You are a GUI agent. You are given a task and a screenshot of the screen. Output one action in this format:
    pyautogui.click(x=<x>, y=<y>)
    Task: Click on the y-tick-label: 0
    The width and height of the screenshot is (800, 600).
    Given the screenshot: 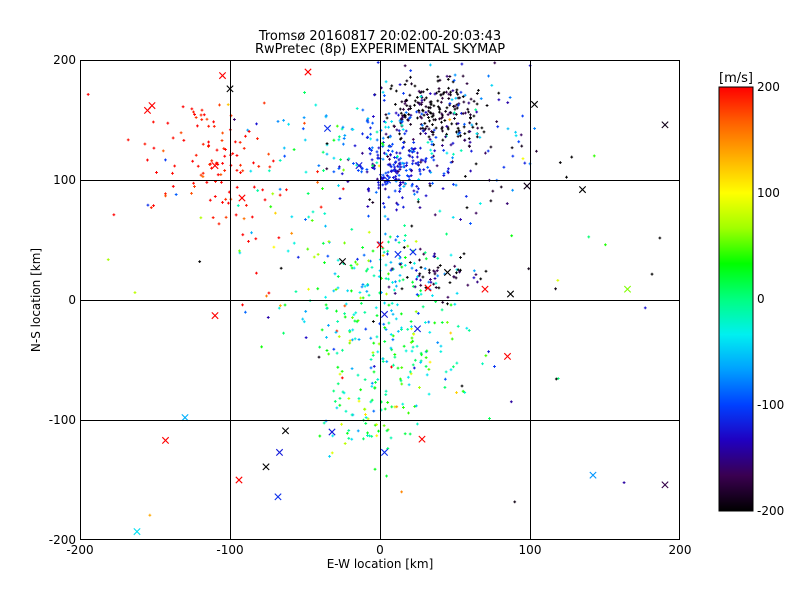 What is the action you would take?
    pyautogui.click(x=72, y=300)
    